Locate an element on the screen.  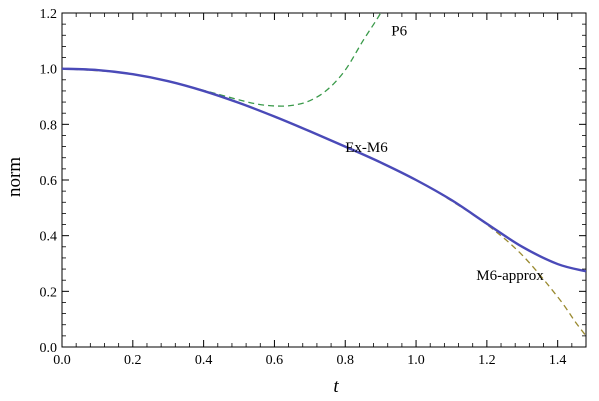
y-tick-label: 1.0 is located at coordinates (49, 70).